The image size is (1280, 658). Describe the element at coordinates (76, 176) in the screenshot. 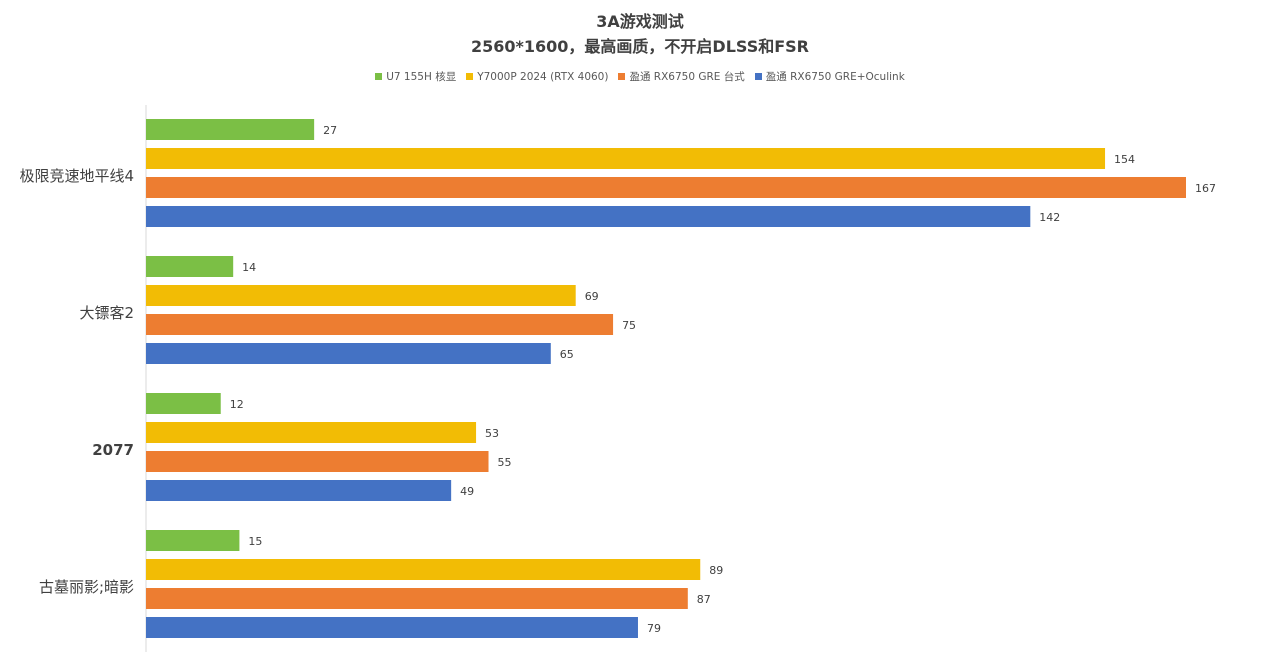

I see `category-label: 极限竞速地平线4` at that location.